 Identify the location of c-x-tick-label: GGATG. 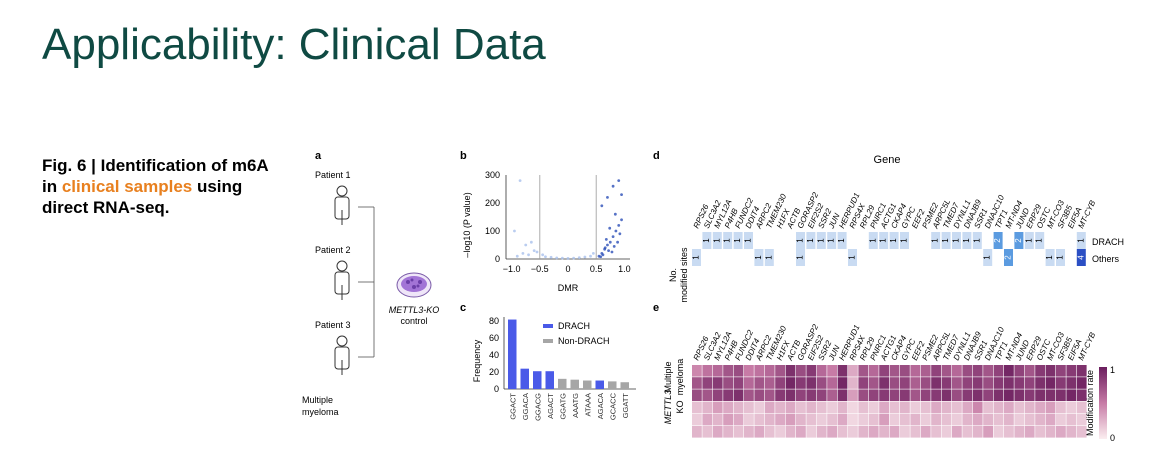
(562, 406).